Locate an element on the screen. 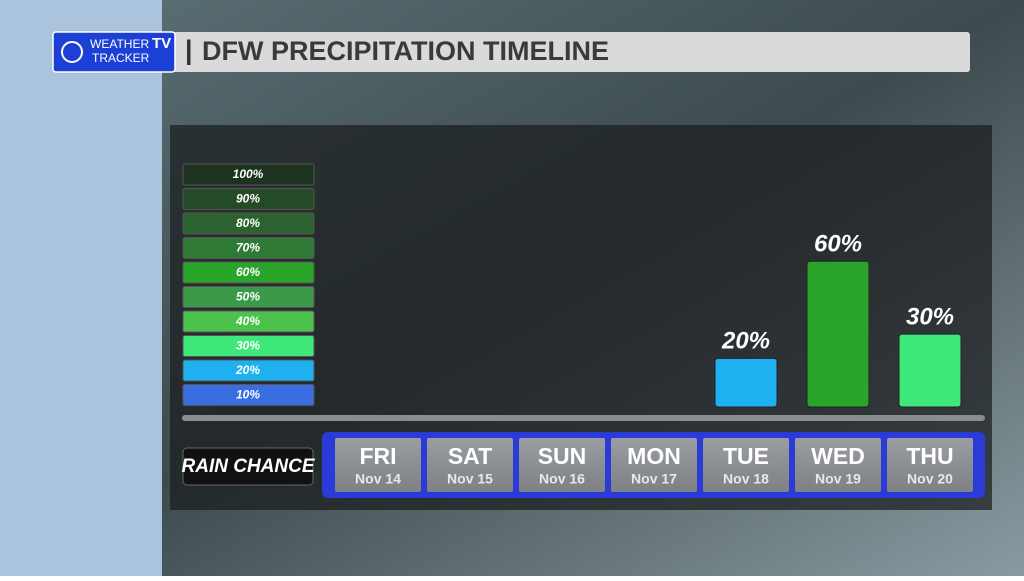 This screenshot has width=1024, height=581. value-label: 30% is located at coordinates (930, 316).